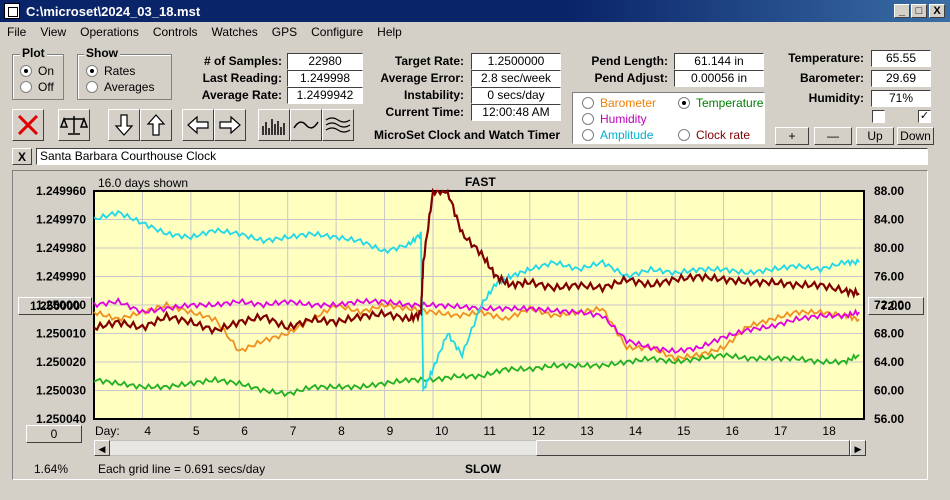  Describe the element at coordinates (482, 156) in the screenshot. I see `clock-name-input: Santa Barbara Courthouse Clock` at that location.